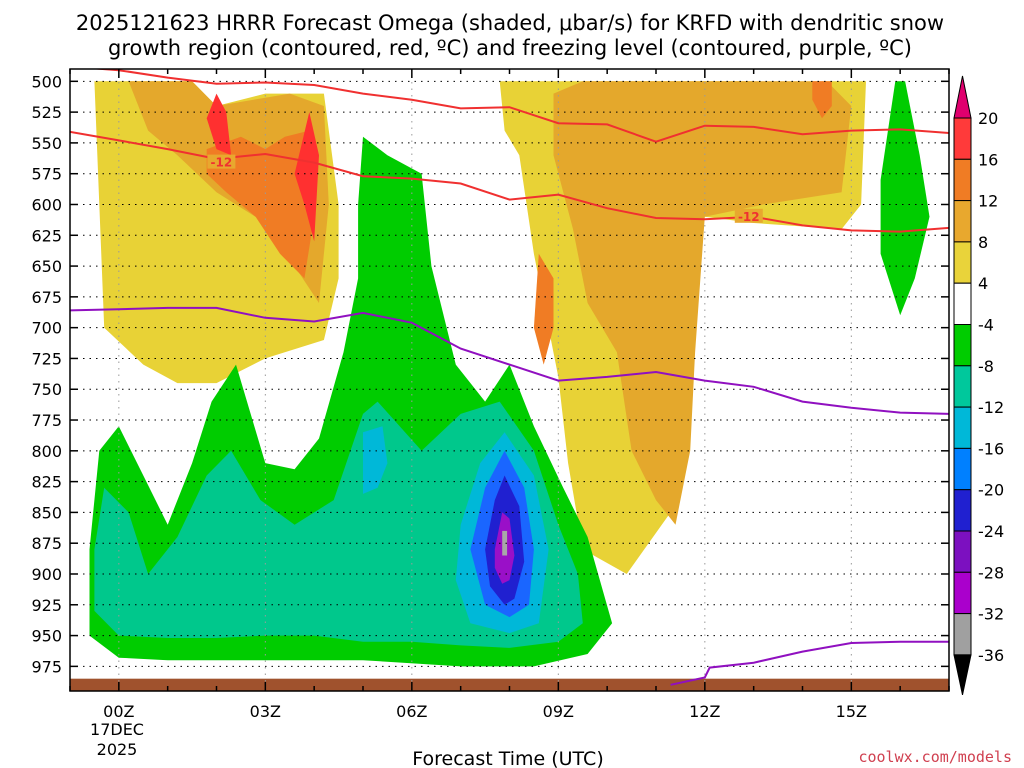  Describe the element at coordinates (851, 711) in the screenshot. I see `x-tick-label: 15Z` at that location.